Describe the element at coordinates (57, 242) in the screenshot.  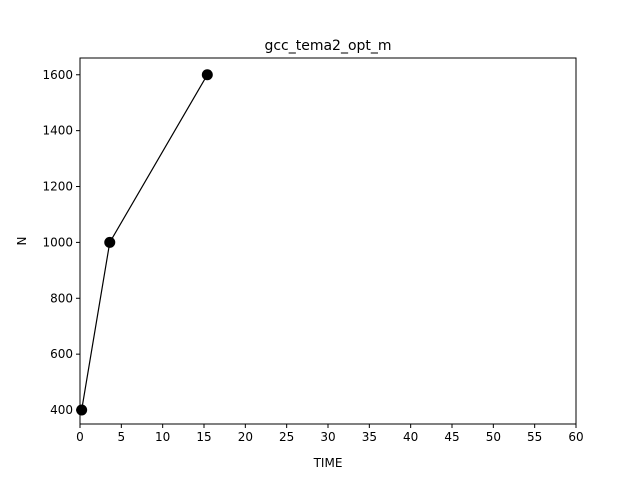
I see `y-tick-label: 1000` at that location.